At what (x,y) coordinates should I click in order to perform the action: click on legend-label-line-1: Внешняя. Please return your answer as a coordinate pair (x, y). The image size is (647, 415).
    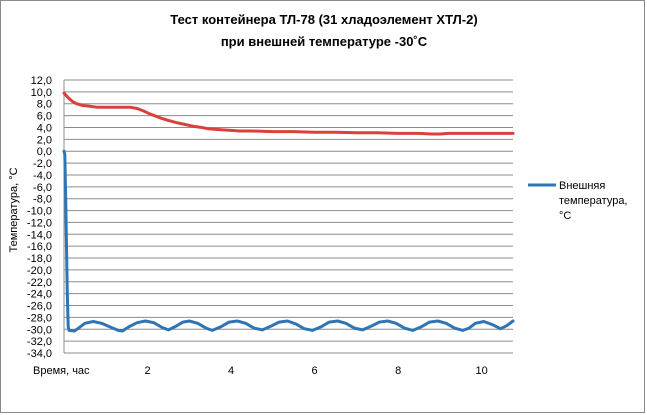
    Looking at the image, I should click on (582, 186).